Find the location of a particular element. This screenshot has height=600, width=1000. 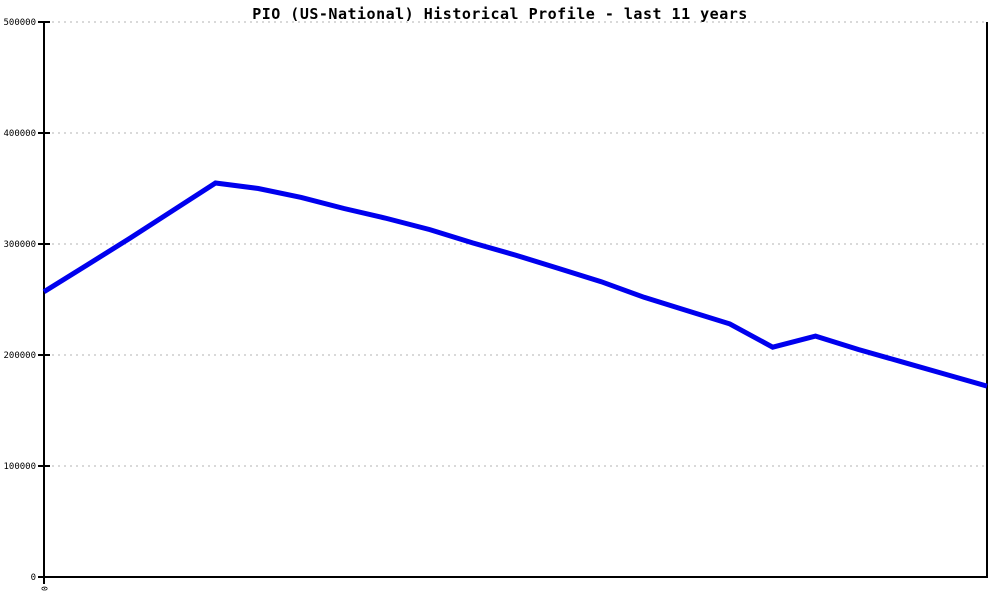

y-tick-label: 500000 is located at coordinates (19, 23).